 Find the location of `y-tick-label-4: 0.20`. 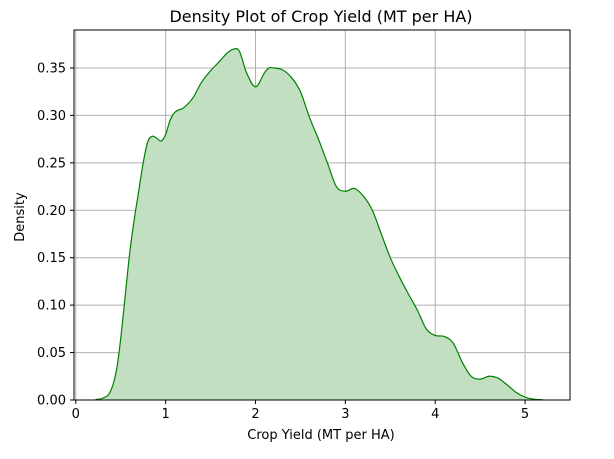

y-tick-label-4: 0.20 is located at coordinates (51, 211).